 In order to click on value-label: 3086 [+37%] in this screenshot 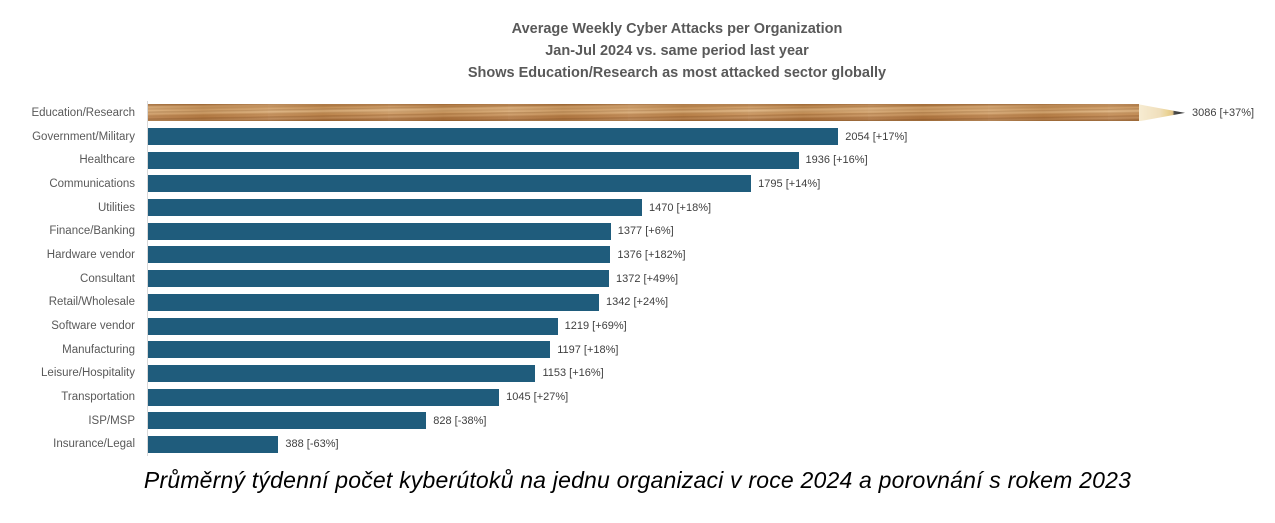, I will do `click(1223, 112)`.